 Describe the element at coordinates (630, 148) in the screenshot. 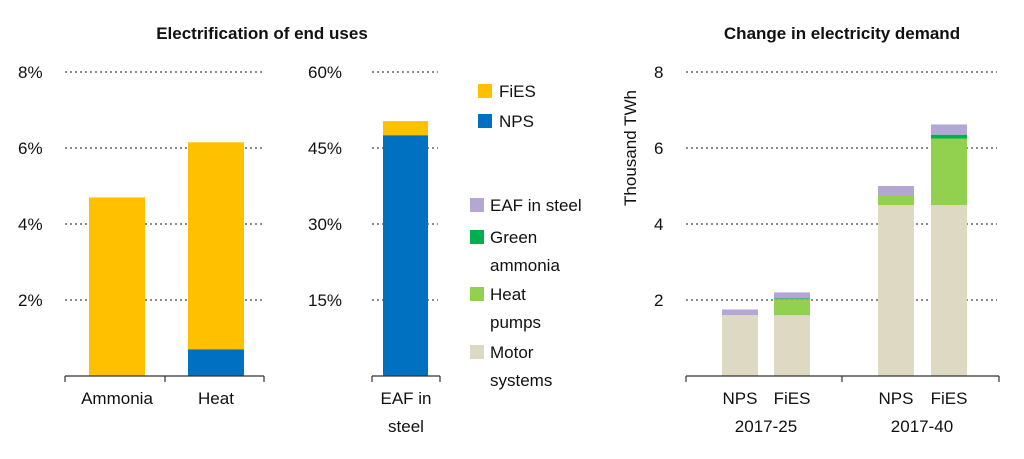

I see `y-axis-label: Thousand TWh` at that location.